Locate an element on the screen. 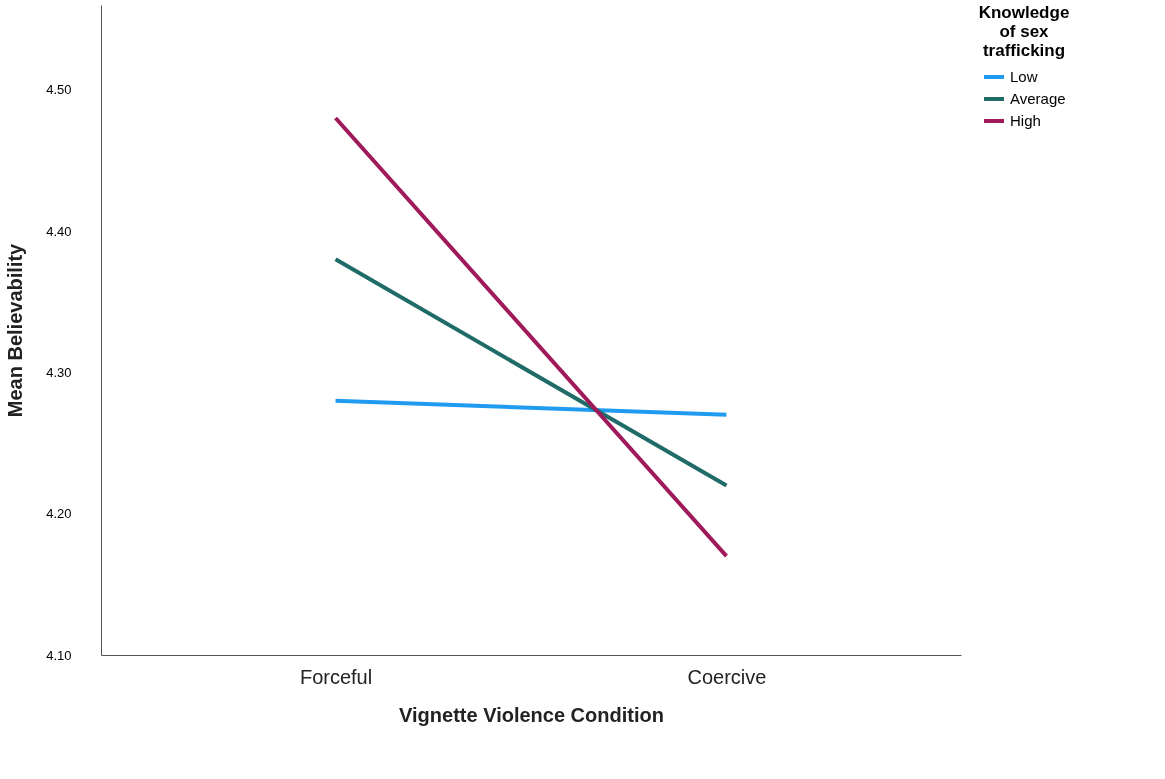 The width and height of the screenshot is (1165, 779). x-tick-label: Coercive is located at coordinates (727, 676).